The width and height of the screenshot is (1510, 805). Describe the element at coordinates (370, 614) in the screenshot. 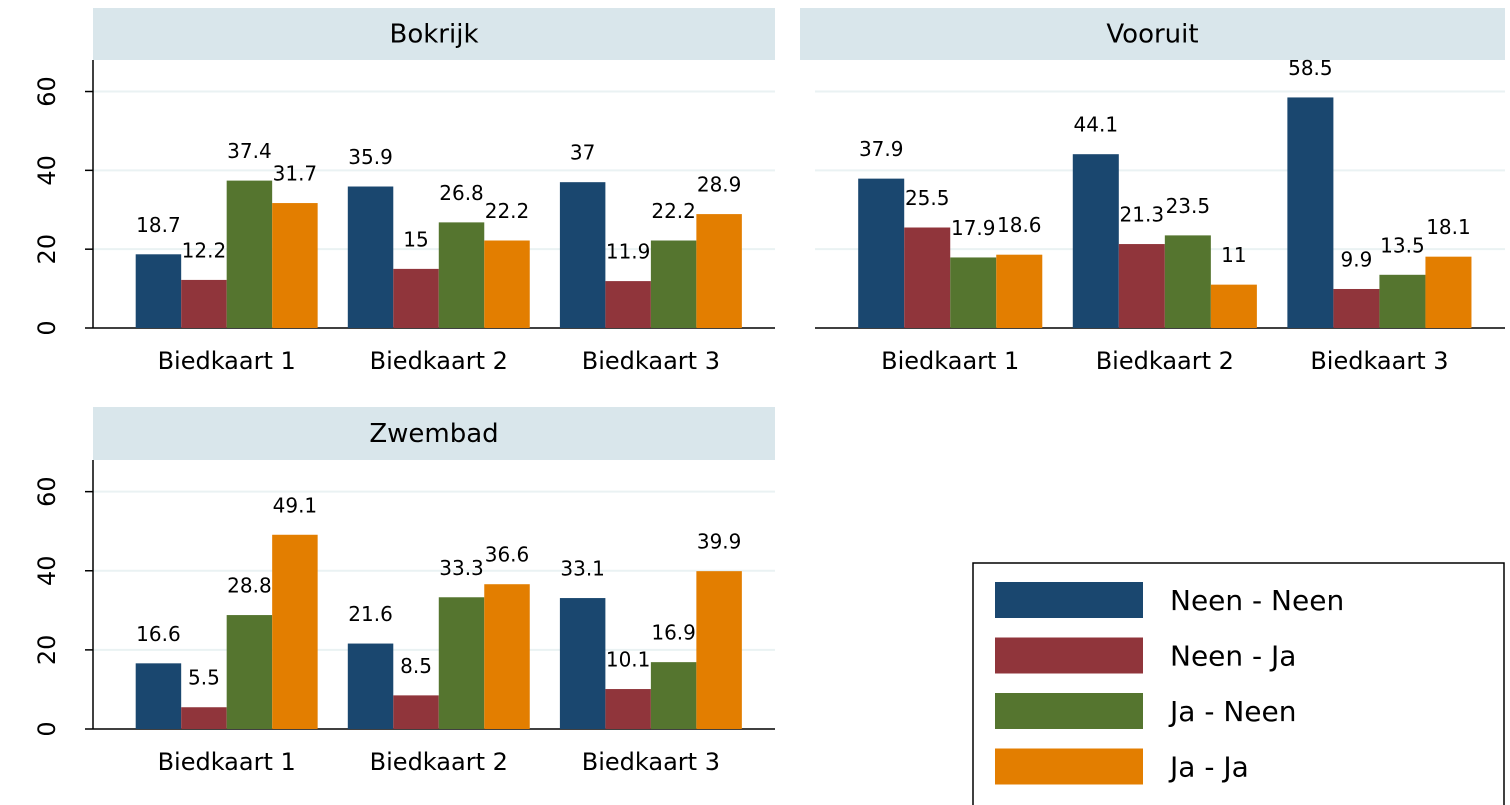

I see `value-label: 21.6` at that location.